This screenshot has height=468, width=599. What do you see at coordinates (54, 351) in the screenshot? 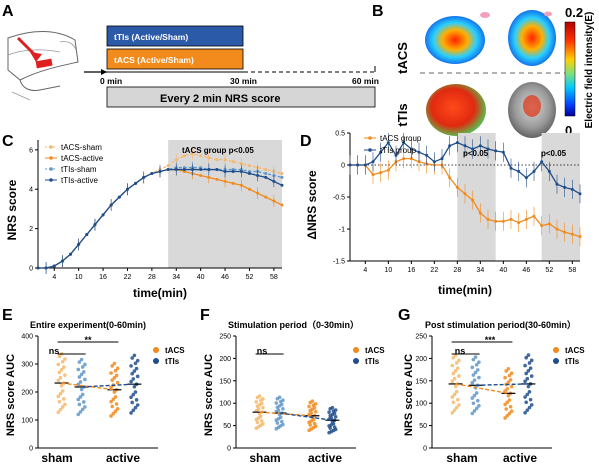
I see `e-sig-0: ns` at bounding box center [54, 351].